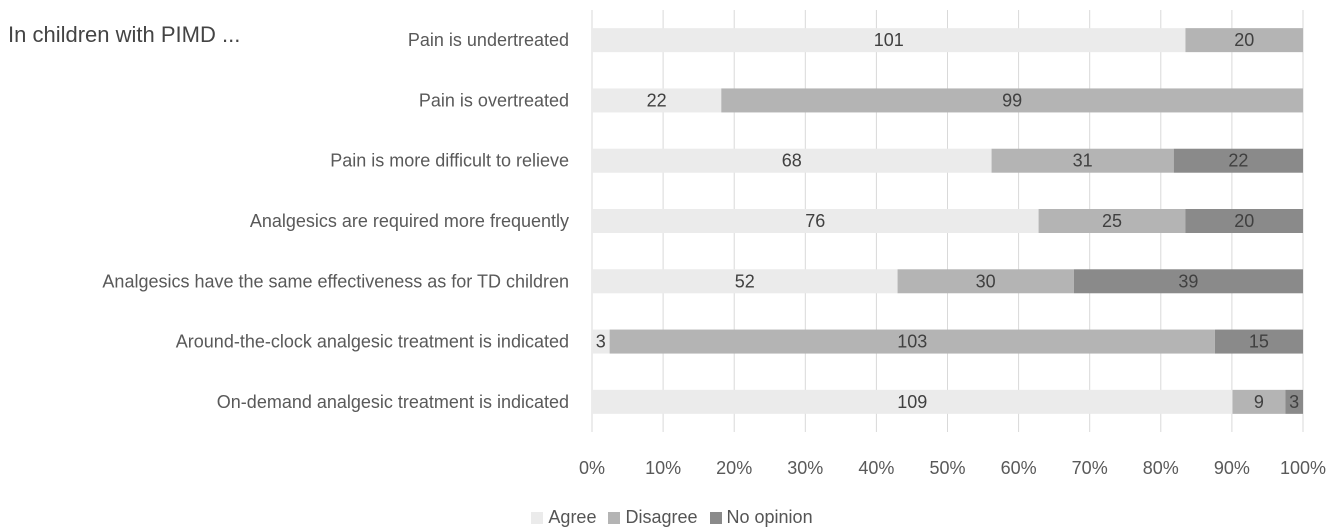 The height and width of the screenshot is (531, 1344). I want to click on data-label: 15, so click(1259, 342).